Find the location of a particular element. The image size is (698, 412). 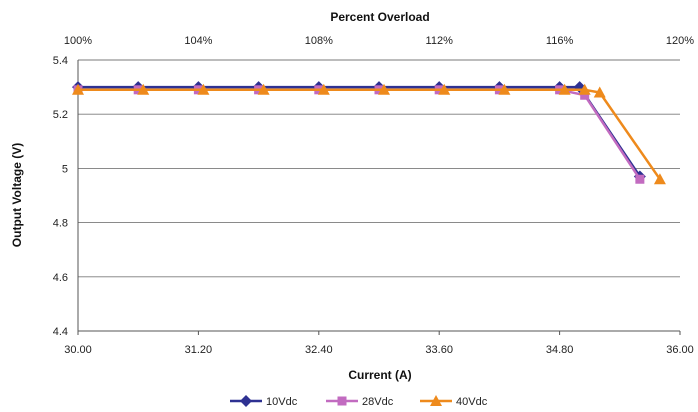

top-axis-title: Percent Overload is located at coordinates (379, 17).